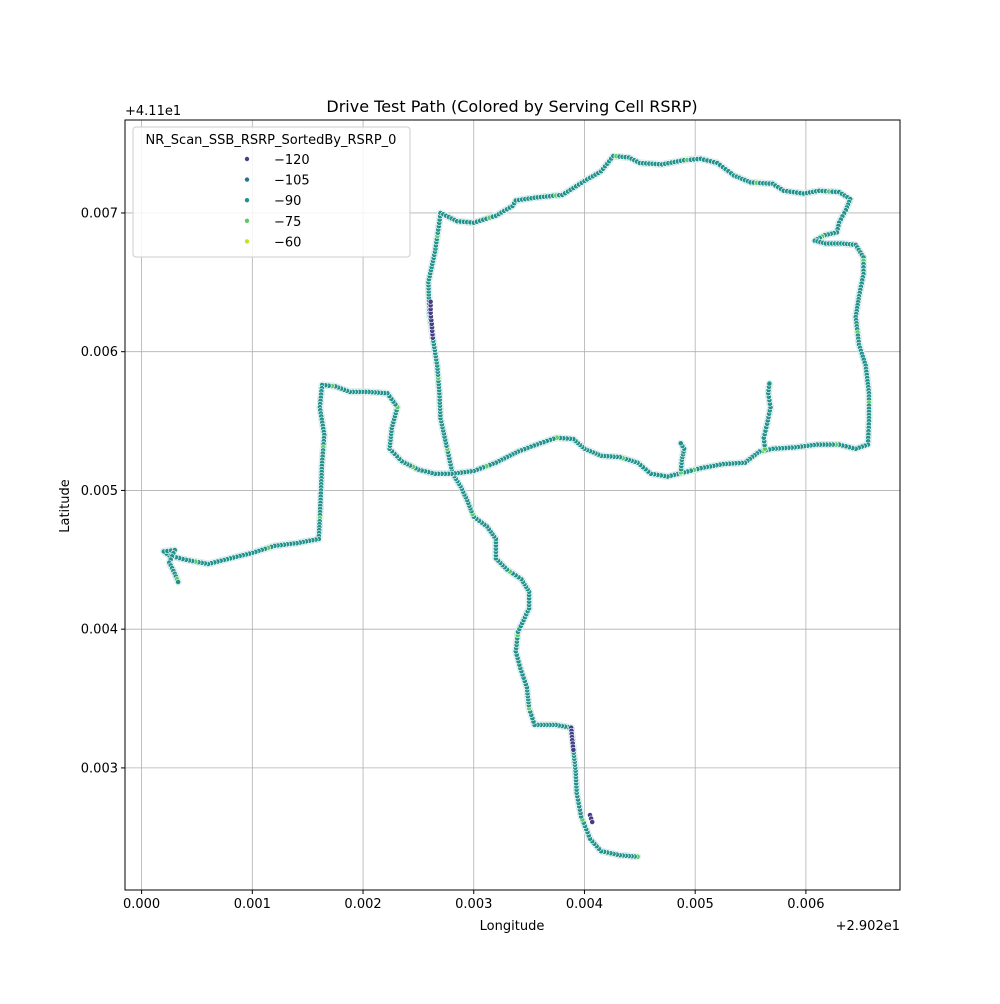 This screenshot has height=1004, width=1000. Describe the element at coordinates (695, 904) in the screenshot. I see `x-tick-label: 0.005` at that location.